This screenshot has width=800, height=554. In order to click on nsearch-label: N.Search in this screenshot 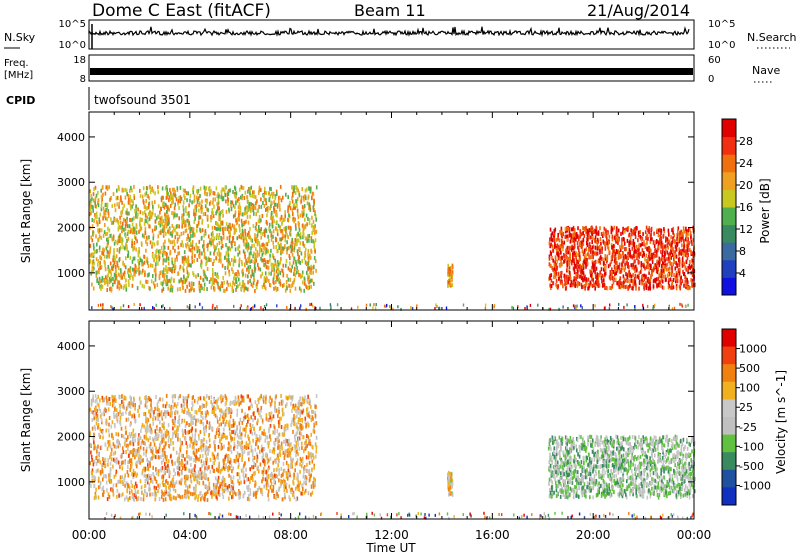, I will do `click(772, 37)`.